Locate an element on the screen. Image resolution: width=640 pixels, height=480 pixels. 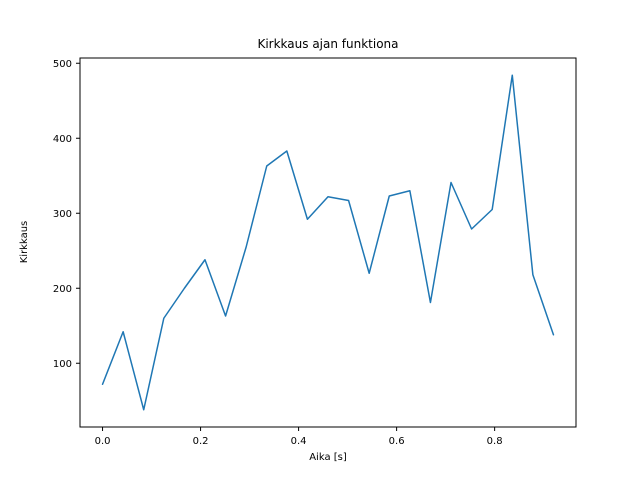
x-tick-label: 0.2 is located at coordinates (201, 441).